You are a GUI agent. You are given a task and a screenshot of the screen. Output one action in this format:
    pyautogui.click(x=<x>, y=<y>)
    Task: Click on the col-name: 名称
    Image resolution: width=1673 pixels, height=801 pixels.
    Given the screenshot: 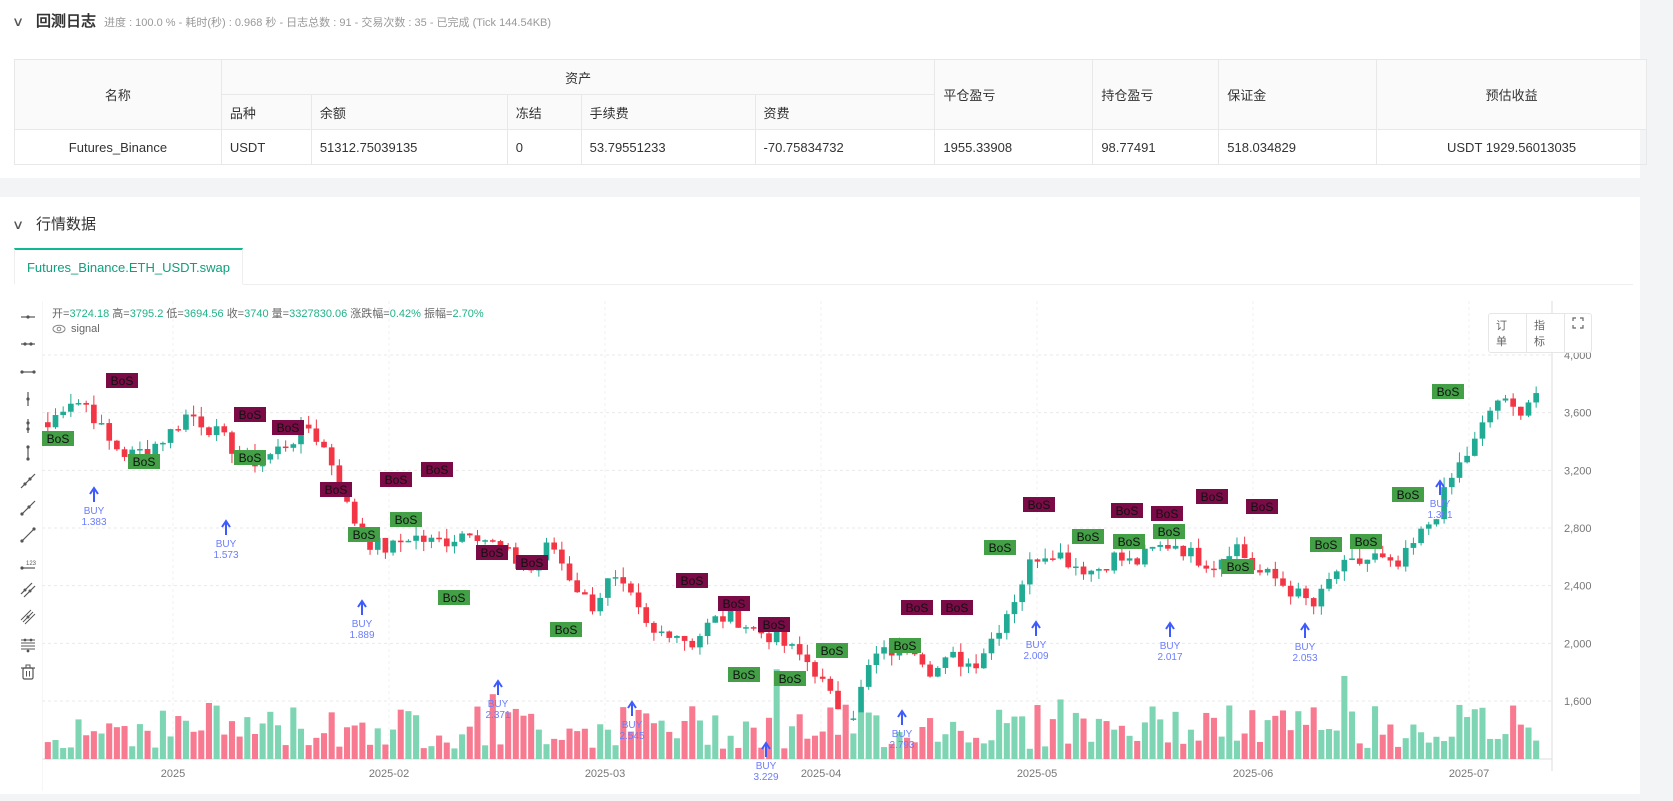 What is the action you would take?
    pyautogui.click(x=118, y=94)
    